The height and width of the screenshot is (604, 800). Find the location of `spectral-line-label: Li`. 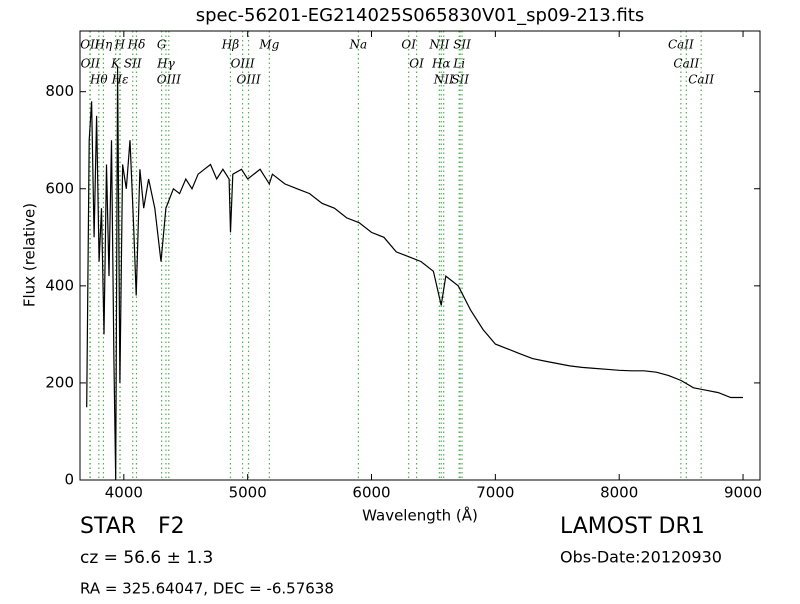

spectral-line-label: Li is located at coordinates (458, 64).